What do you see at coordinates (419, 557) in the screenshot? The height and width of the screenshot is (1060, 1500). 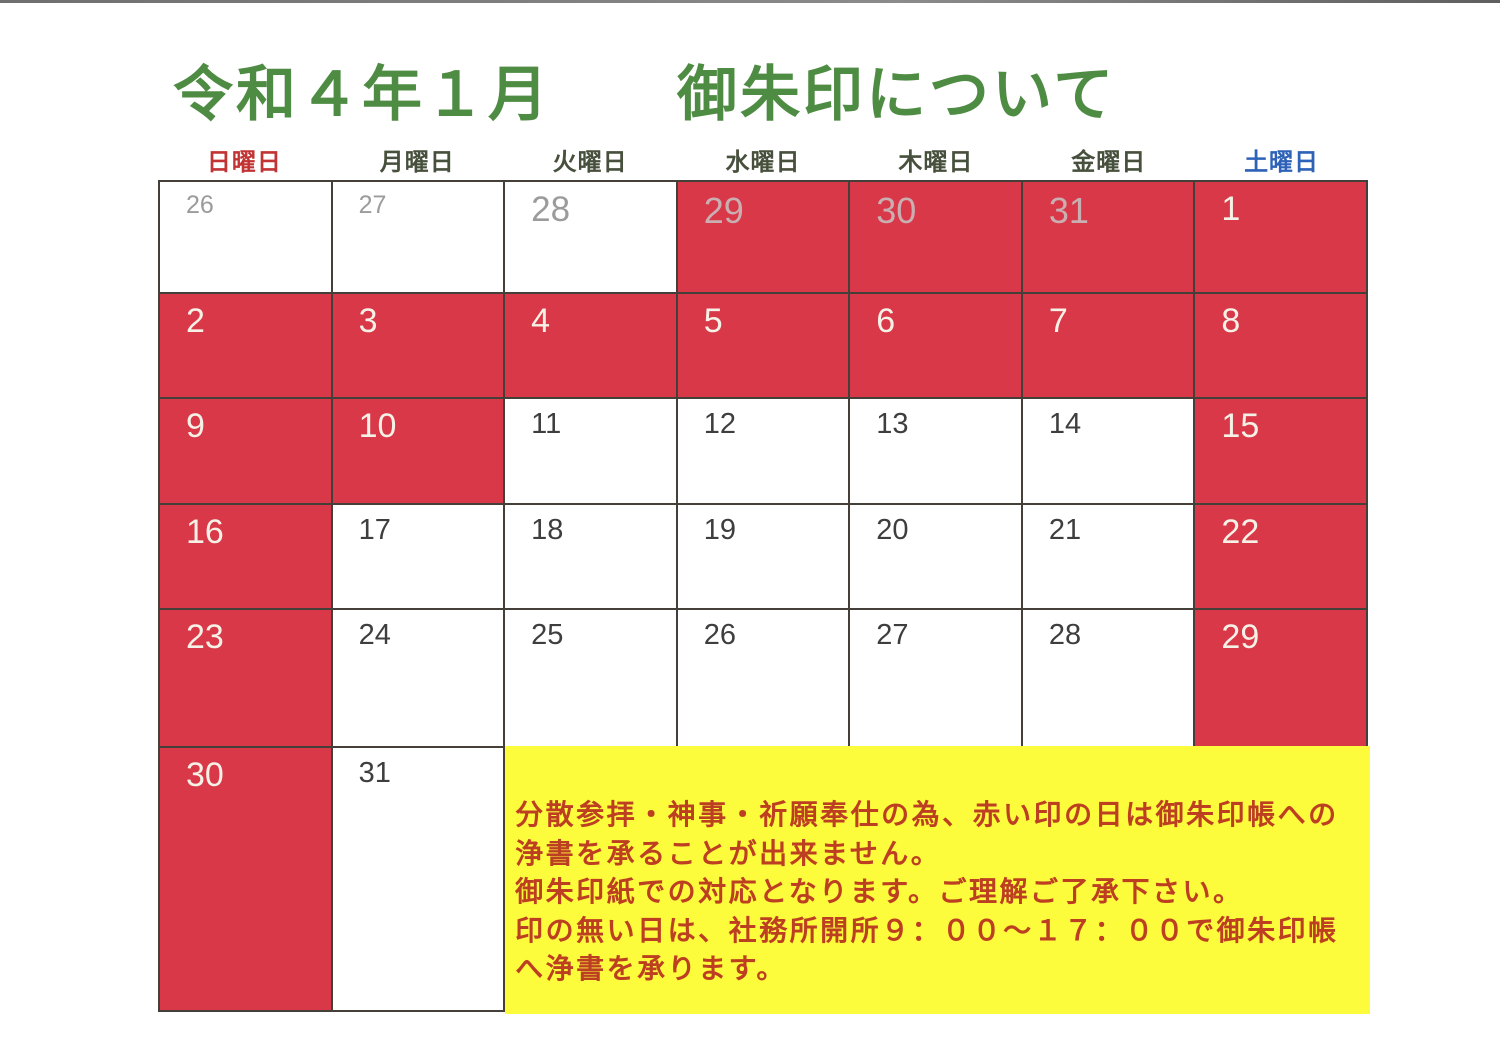 I see `calendar-day-cell: 17` at bounding box center [419, 557].